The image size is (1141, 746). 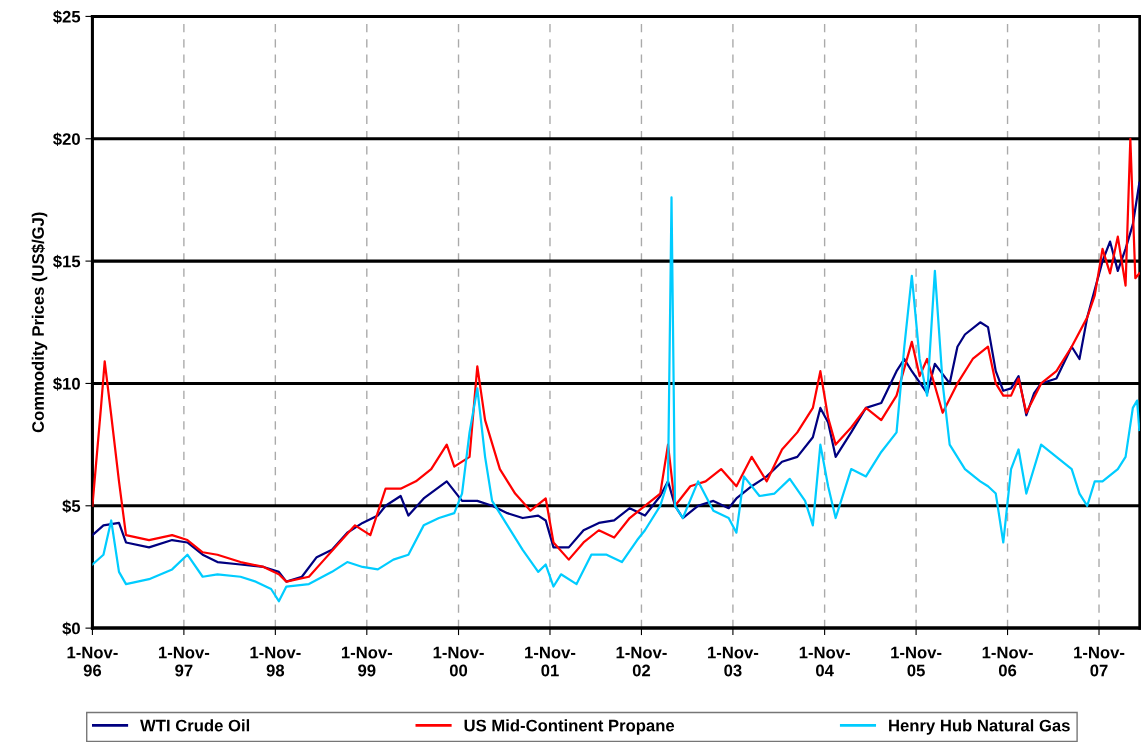 I want to click on legend-label: US Mid-Continent Propane, so click(x=569, y=727).